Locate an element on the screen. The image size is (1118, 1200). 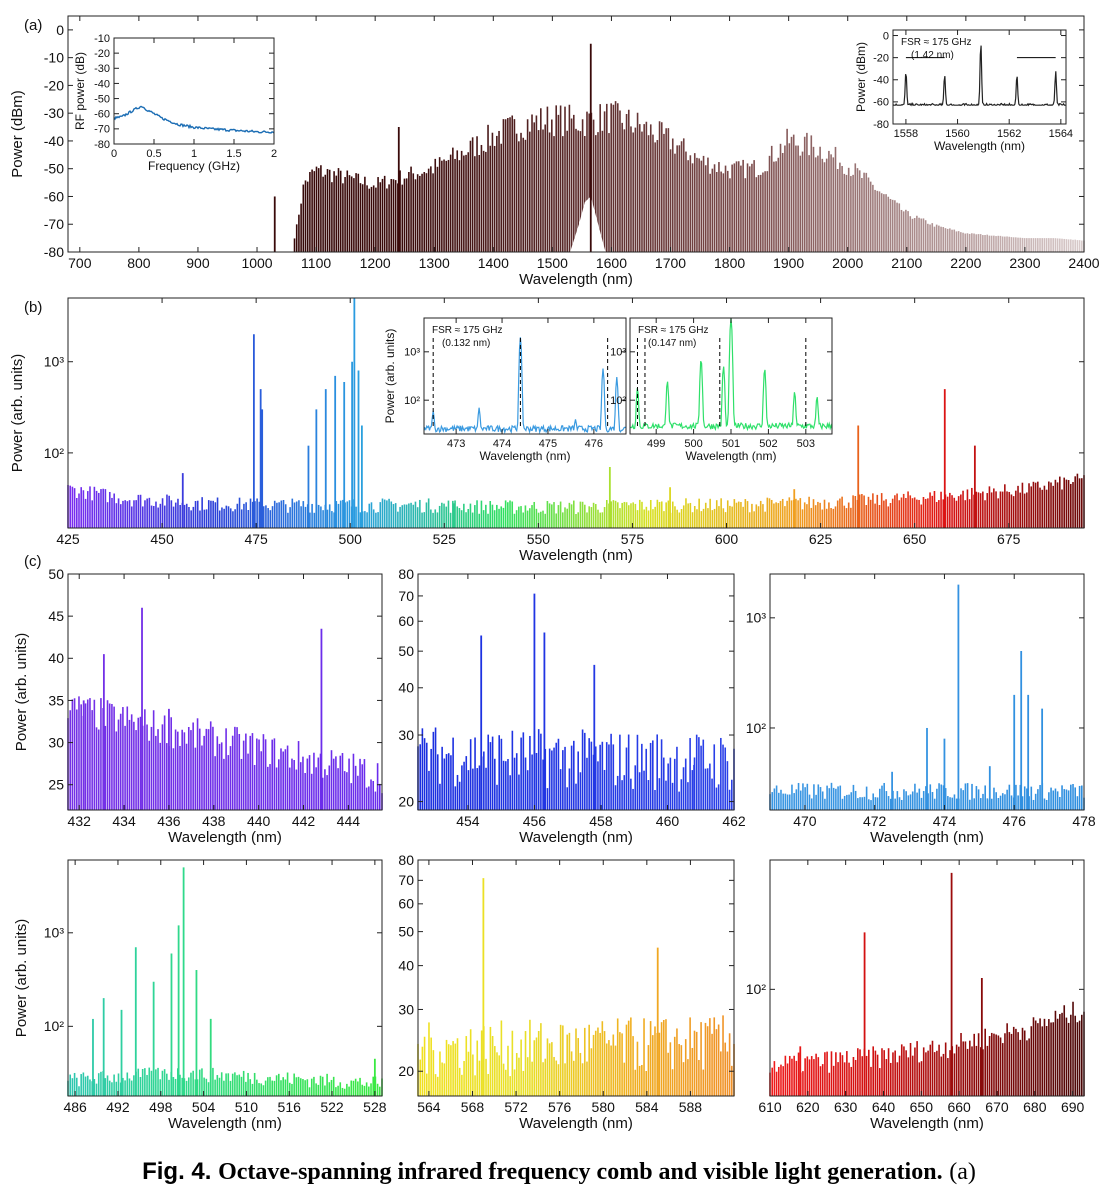
x-tick-label: 440 is located at coordinates (259, 821).